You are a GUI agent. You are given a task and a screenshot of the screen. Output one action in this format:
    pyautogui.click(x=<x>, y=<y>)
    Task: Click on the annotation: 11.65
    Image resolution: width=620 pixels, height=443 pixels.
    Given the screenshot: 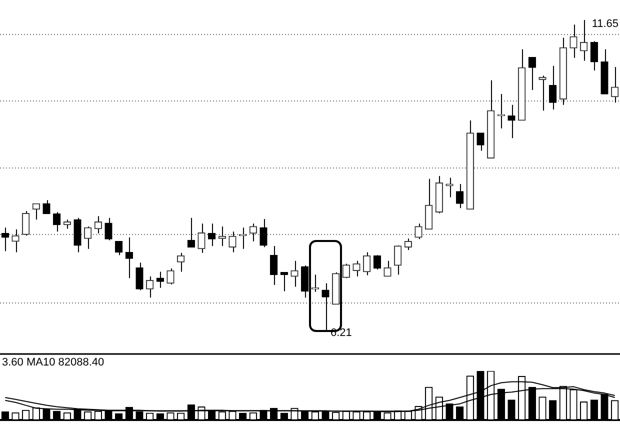 What is the action you would take?
    pyautogui.click(x=605, y=24)
    